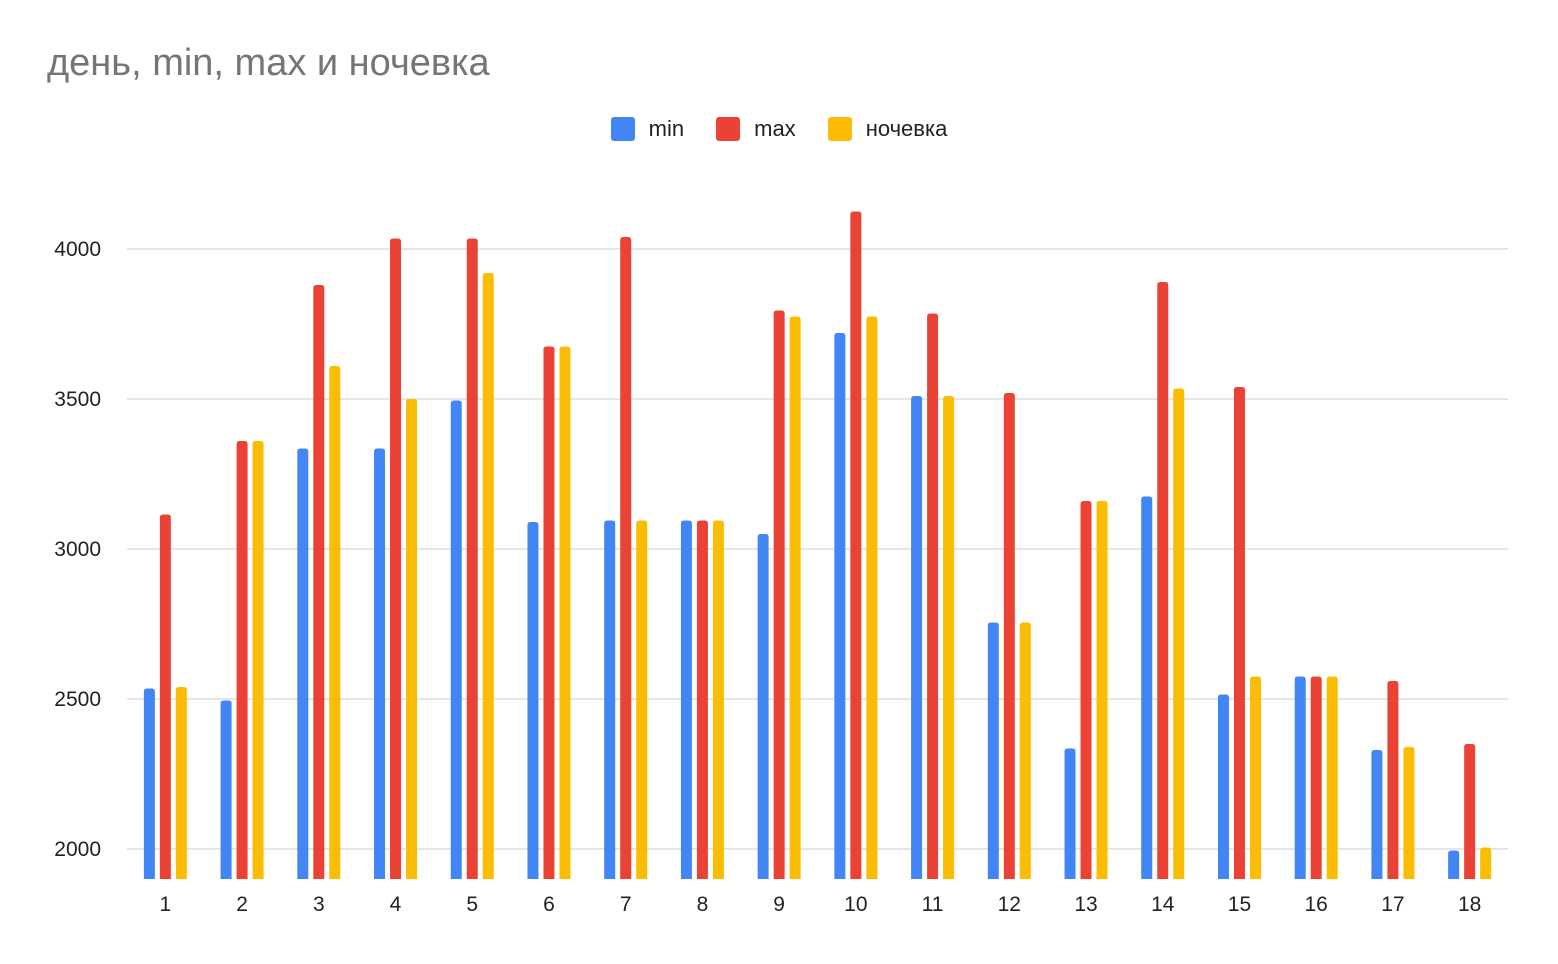 This screenshot has height=964, width=1558. Describe the element at coordinates (1102, 690) in the screenshot. I see `bar-ночевка-13` at that location.